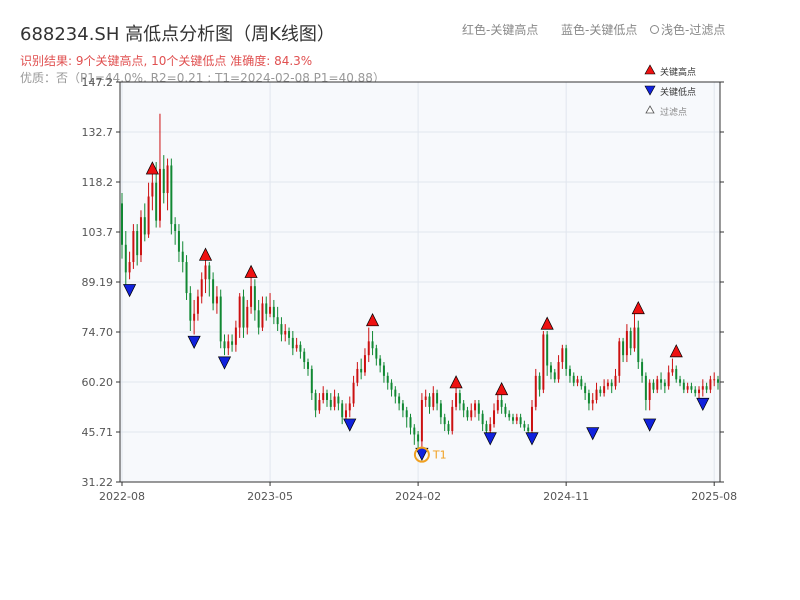 The width and height of the screenshot is (800, 600). Describe the element at coordinates (98, 382) in the screenshot. I see `y-tick-label: 60.20` at that location.